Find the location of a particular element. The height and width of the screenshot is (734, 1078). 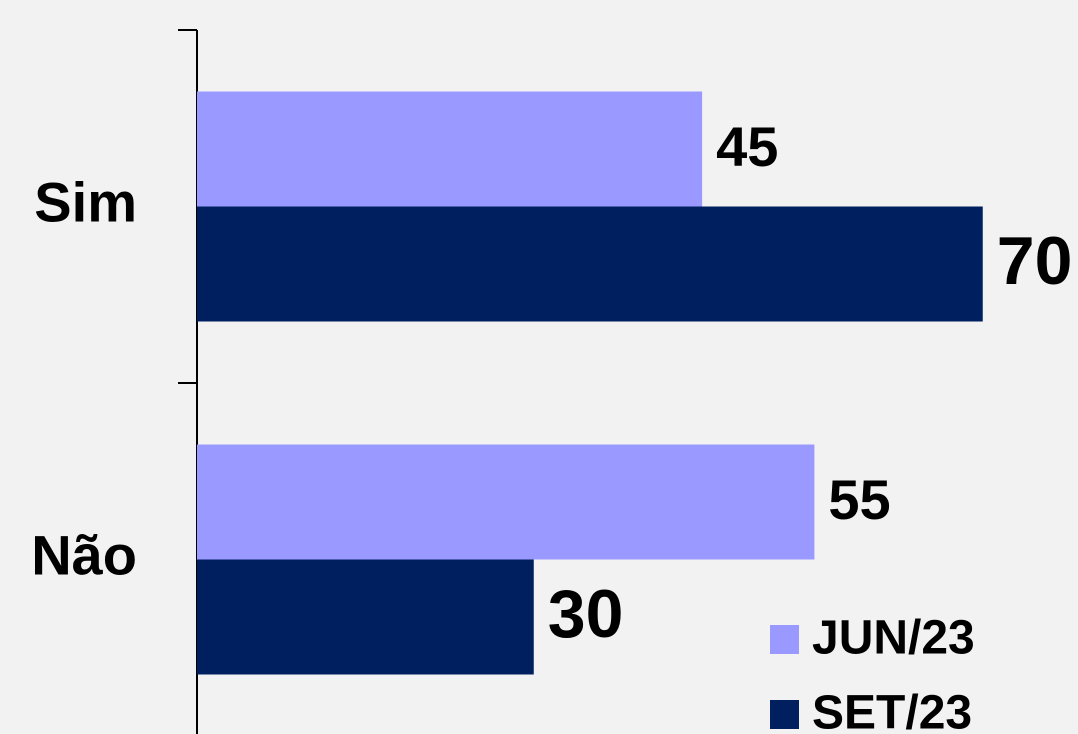

value-label: 70 is located at coordinates (1035, 261).